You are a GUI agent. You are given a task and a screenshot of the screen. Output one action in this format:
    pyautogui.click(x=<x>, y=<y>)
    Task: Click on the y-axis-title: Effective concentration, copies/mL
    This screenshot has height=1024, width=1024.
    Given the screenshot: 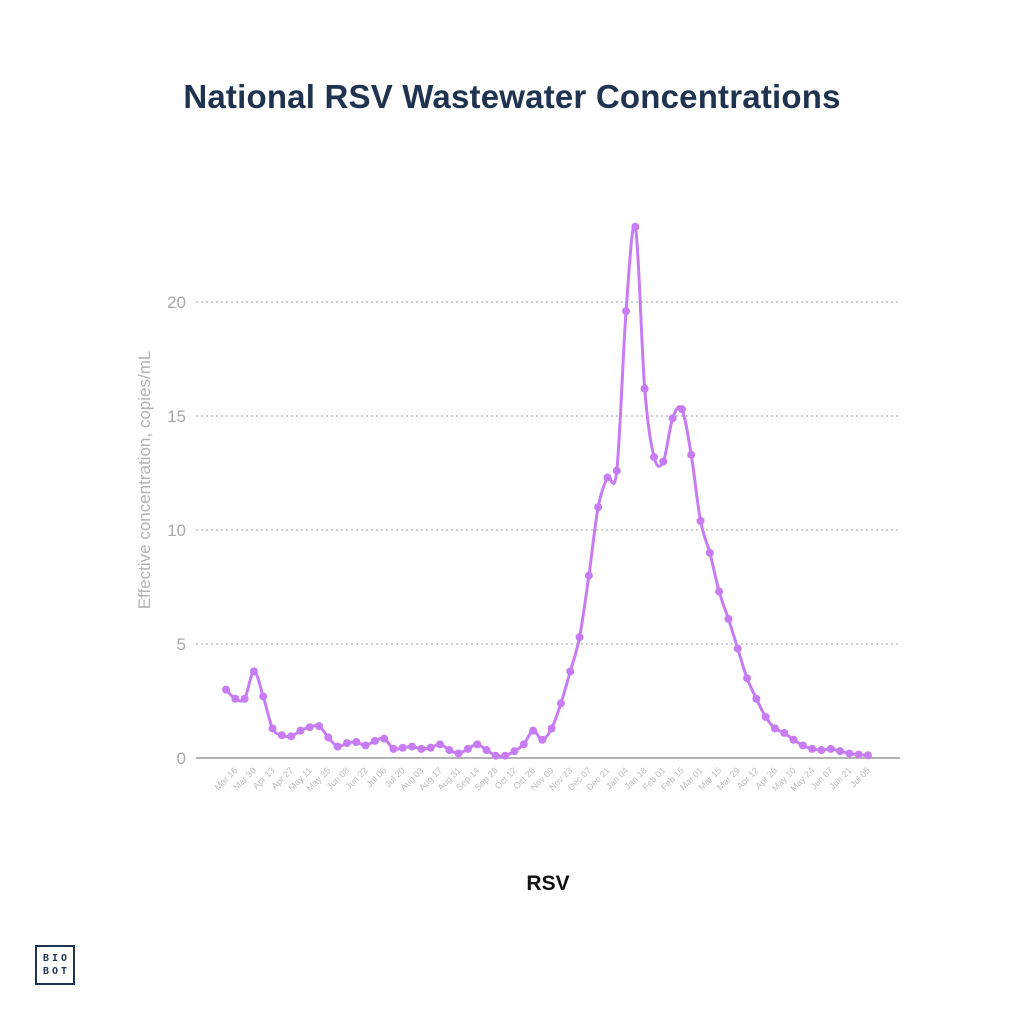 What is the action you would take?
    pyautogui.click(x=144, y=480)
    